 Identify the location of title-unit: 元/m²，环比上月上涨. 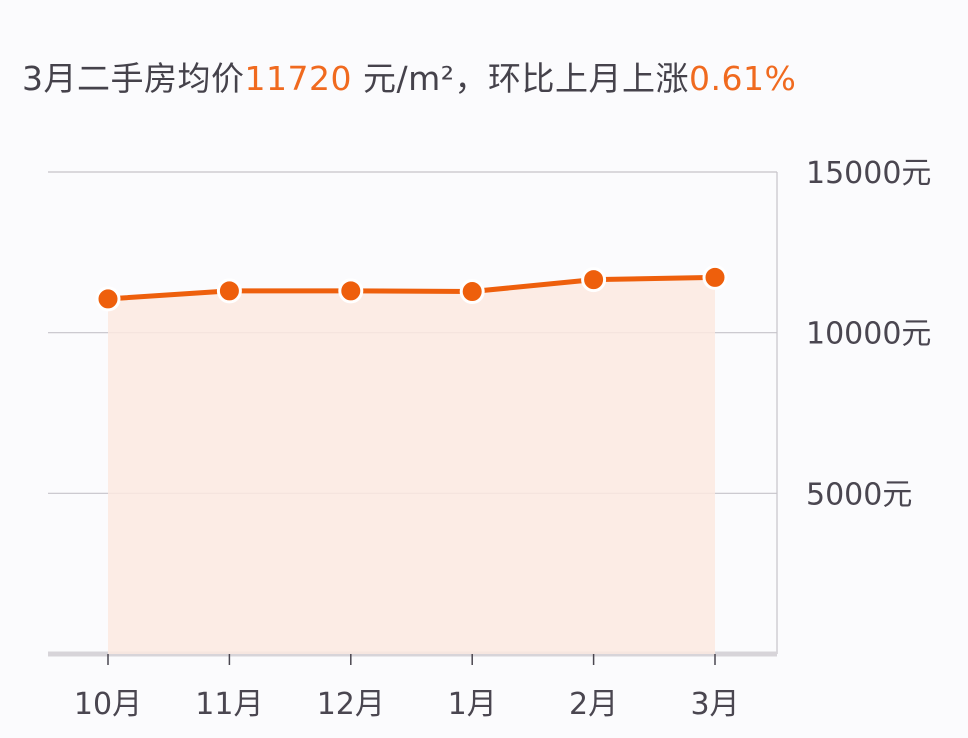
(520, 78).